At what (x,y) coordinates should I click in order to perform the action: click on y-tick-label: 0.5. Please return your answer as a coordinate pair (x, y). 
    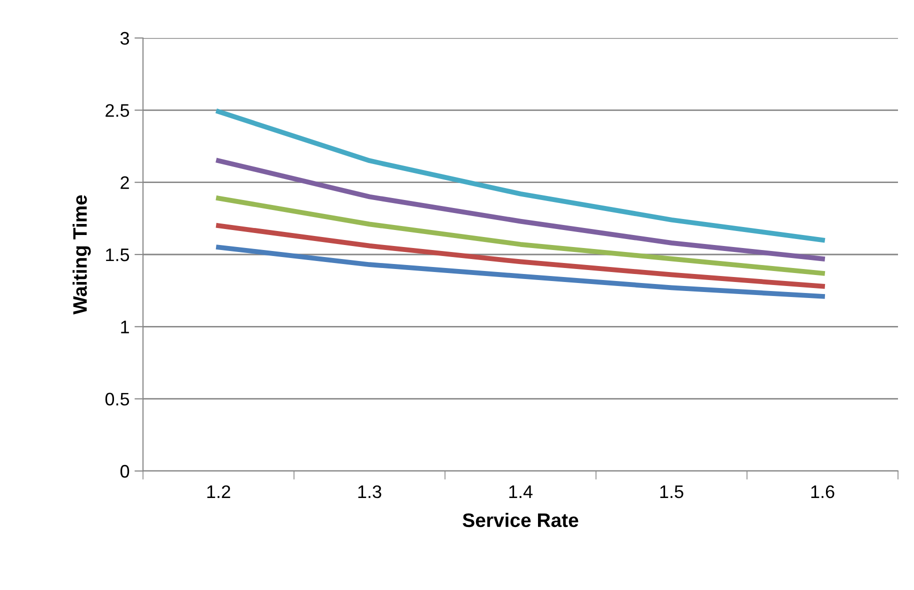
    Looking at the image, I should click on (117, 399).